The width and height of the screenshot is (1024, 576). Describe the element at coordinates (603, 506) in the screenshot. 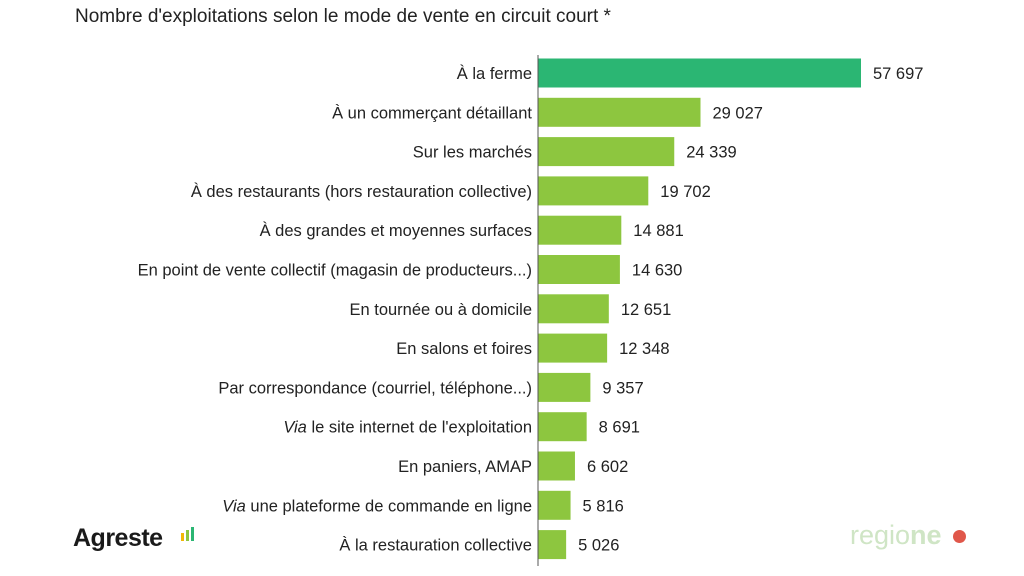

I see `value-label: 5 816` at that location.